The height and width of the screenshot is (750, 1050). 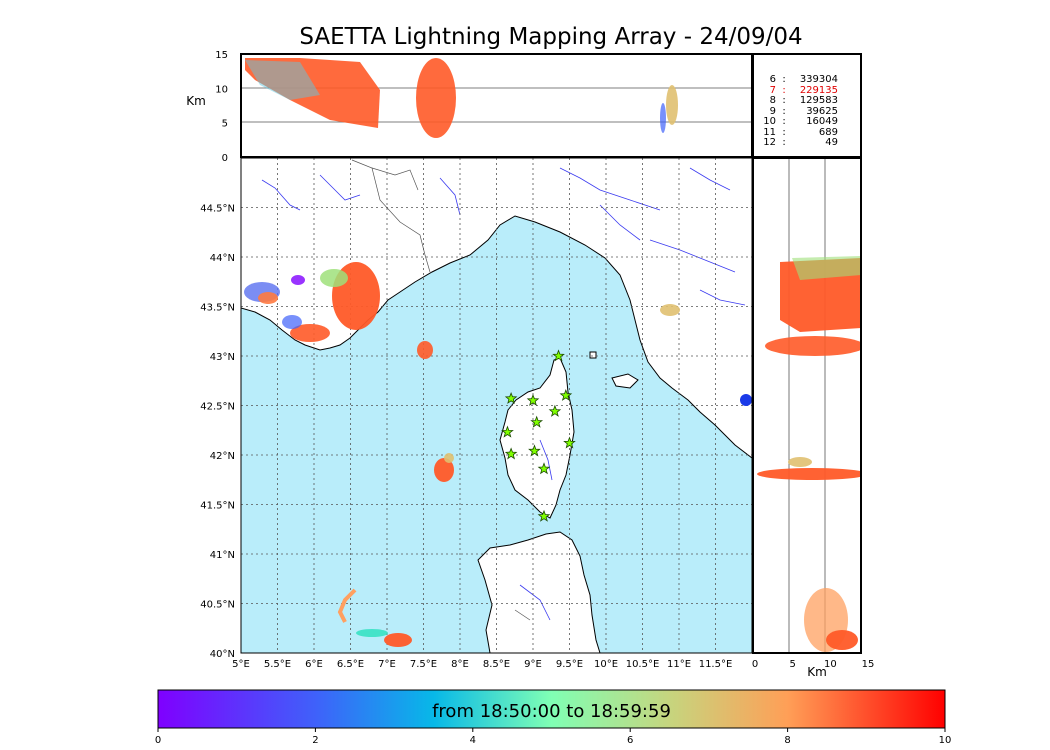 What do you see at coordinates (807, 405) in the screenshot?
I see `right-altitude-panel` at bounding box center [807, 405].